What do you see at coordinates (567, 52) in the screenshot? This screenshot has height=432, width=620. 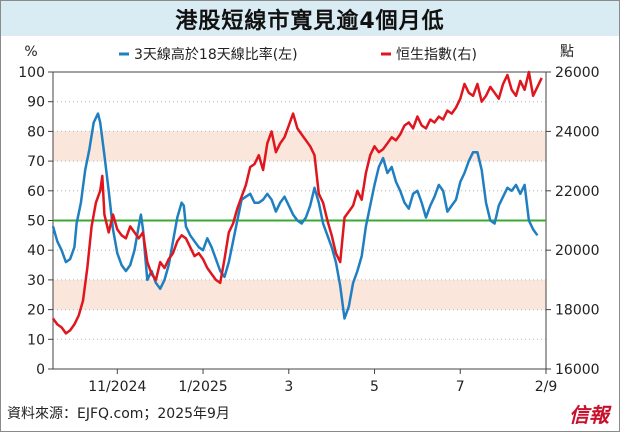 I see `y-right-unit: 點` at bounding box center [567, 52].